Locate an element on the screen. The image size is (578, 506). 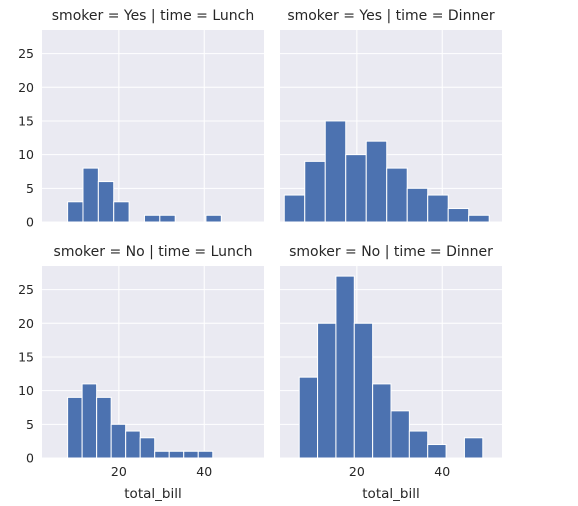
panel-title: smoker = No | time = Lunch is located at coordinates (153, 252).